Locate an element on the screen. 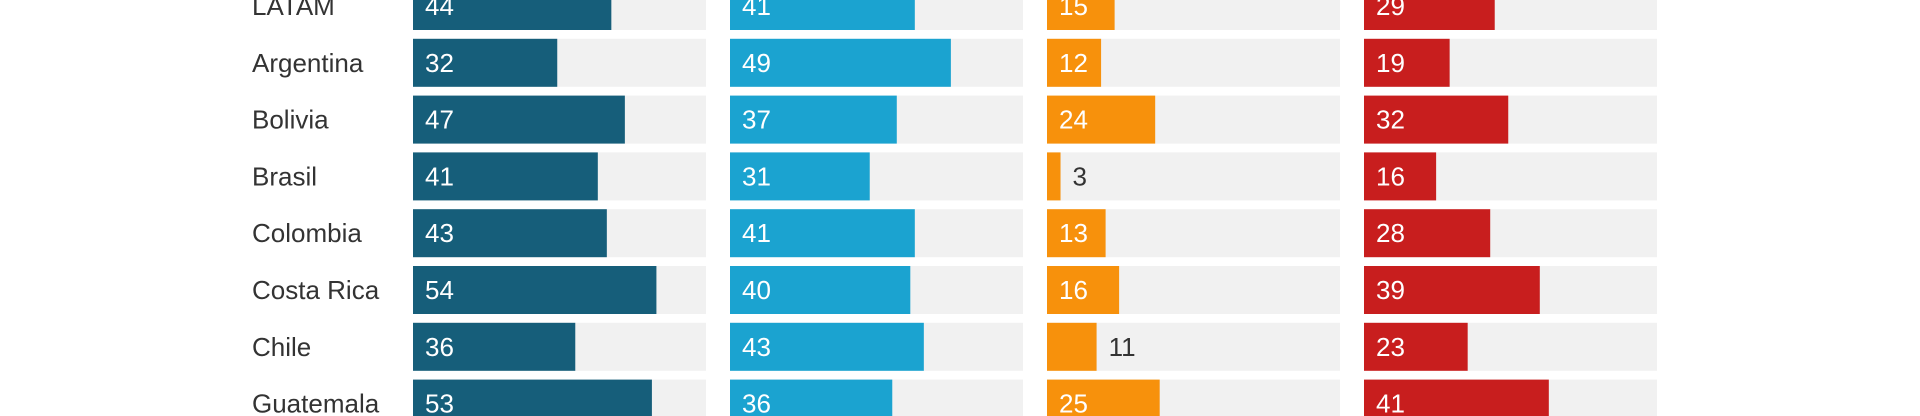  bar-s2-r1 is located at coordinates (1074, 62).